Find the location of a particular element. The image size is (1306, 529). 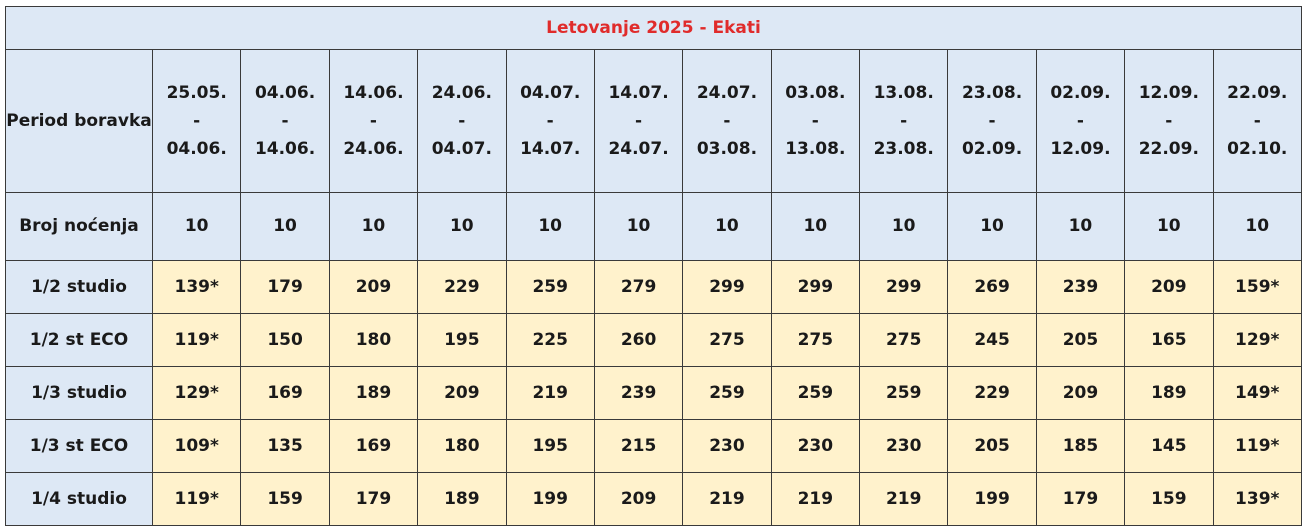

period-cell: 14.07. - 24.07. is located at coordinates (638, 121).